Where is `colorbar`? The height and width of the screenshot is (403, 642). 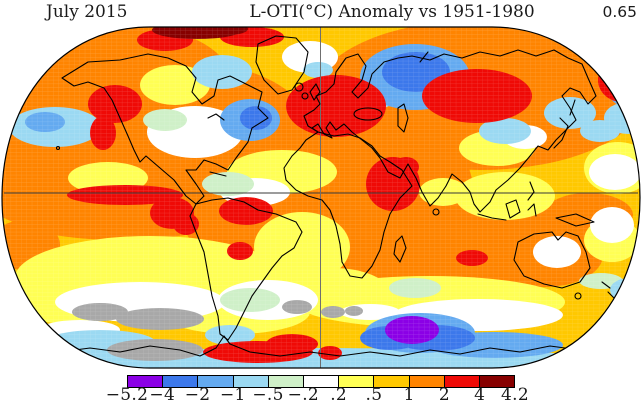
colorbar is located at coordinates (321, 381).